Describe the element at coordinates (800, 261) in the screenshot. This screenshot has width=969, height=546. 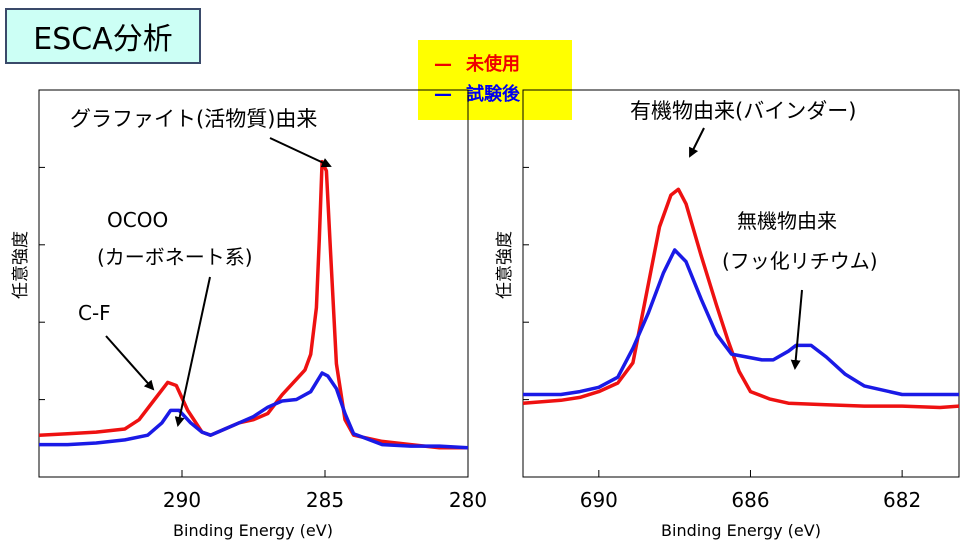
I see `annotation-lif: (フッ化リチウム)` at that location.